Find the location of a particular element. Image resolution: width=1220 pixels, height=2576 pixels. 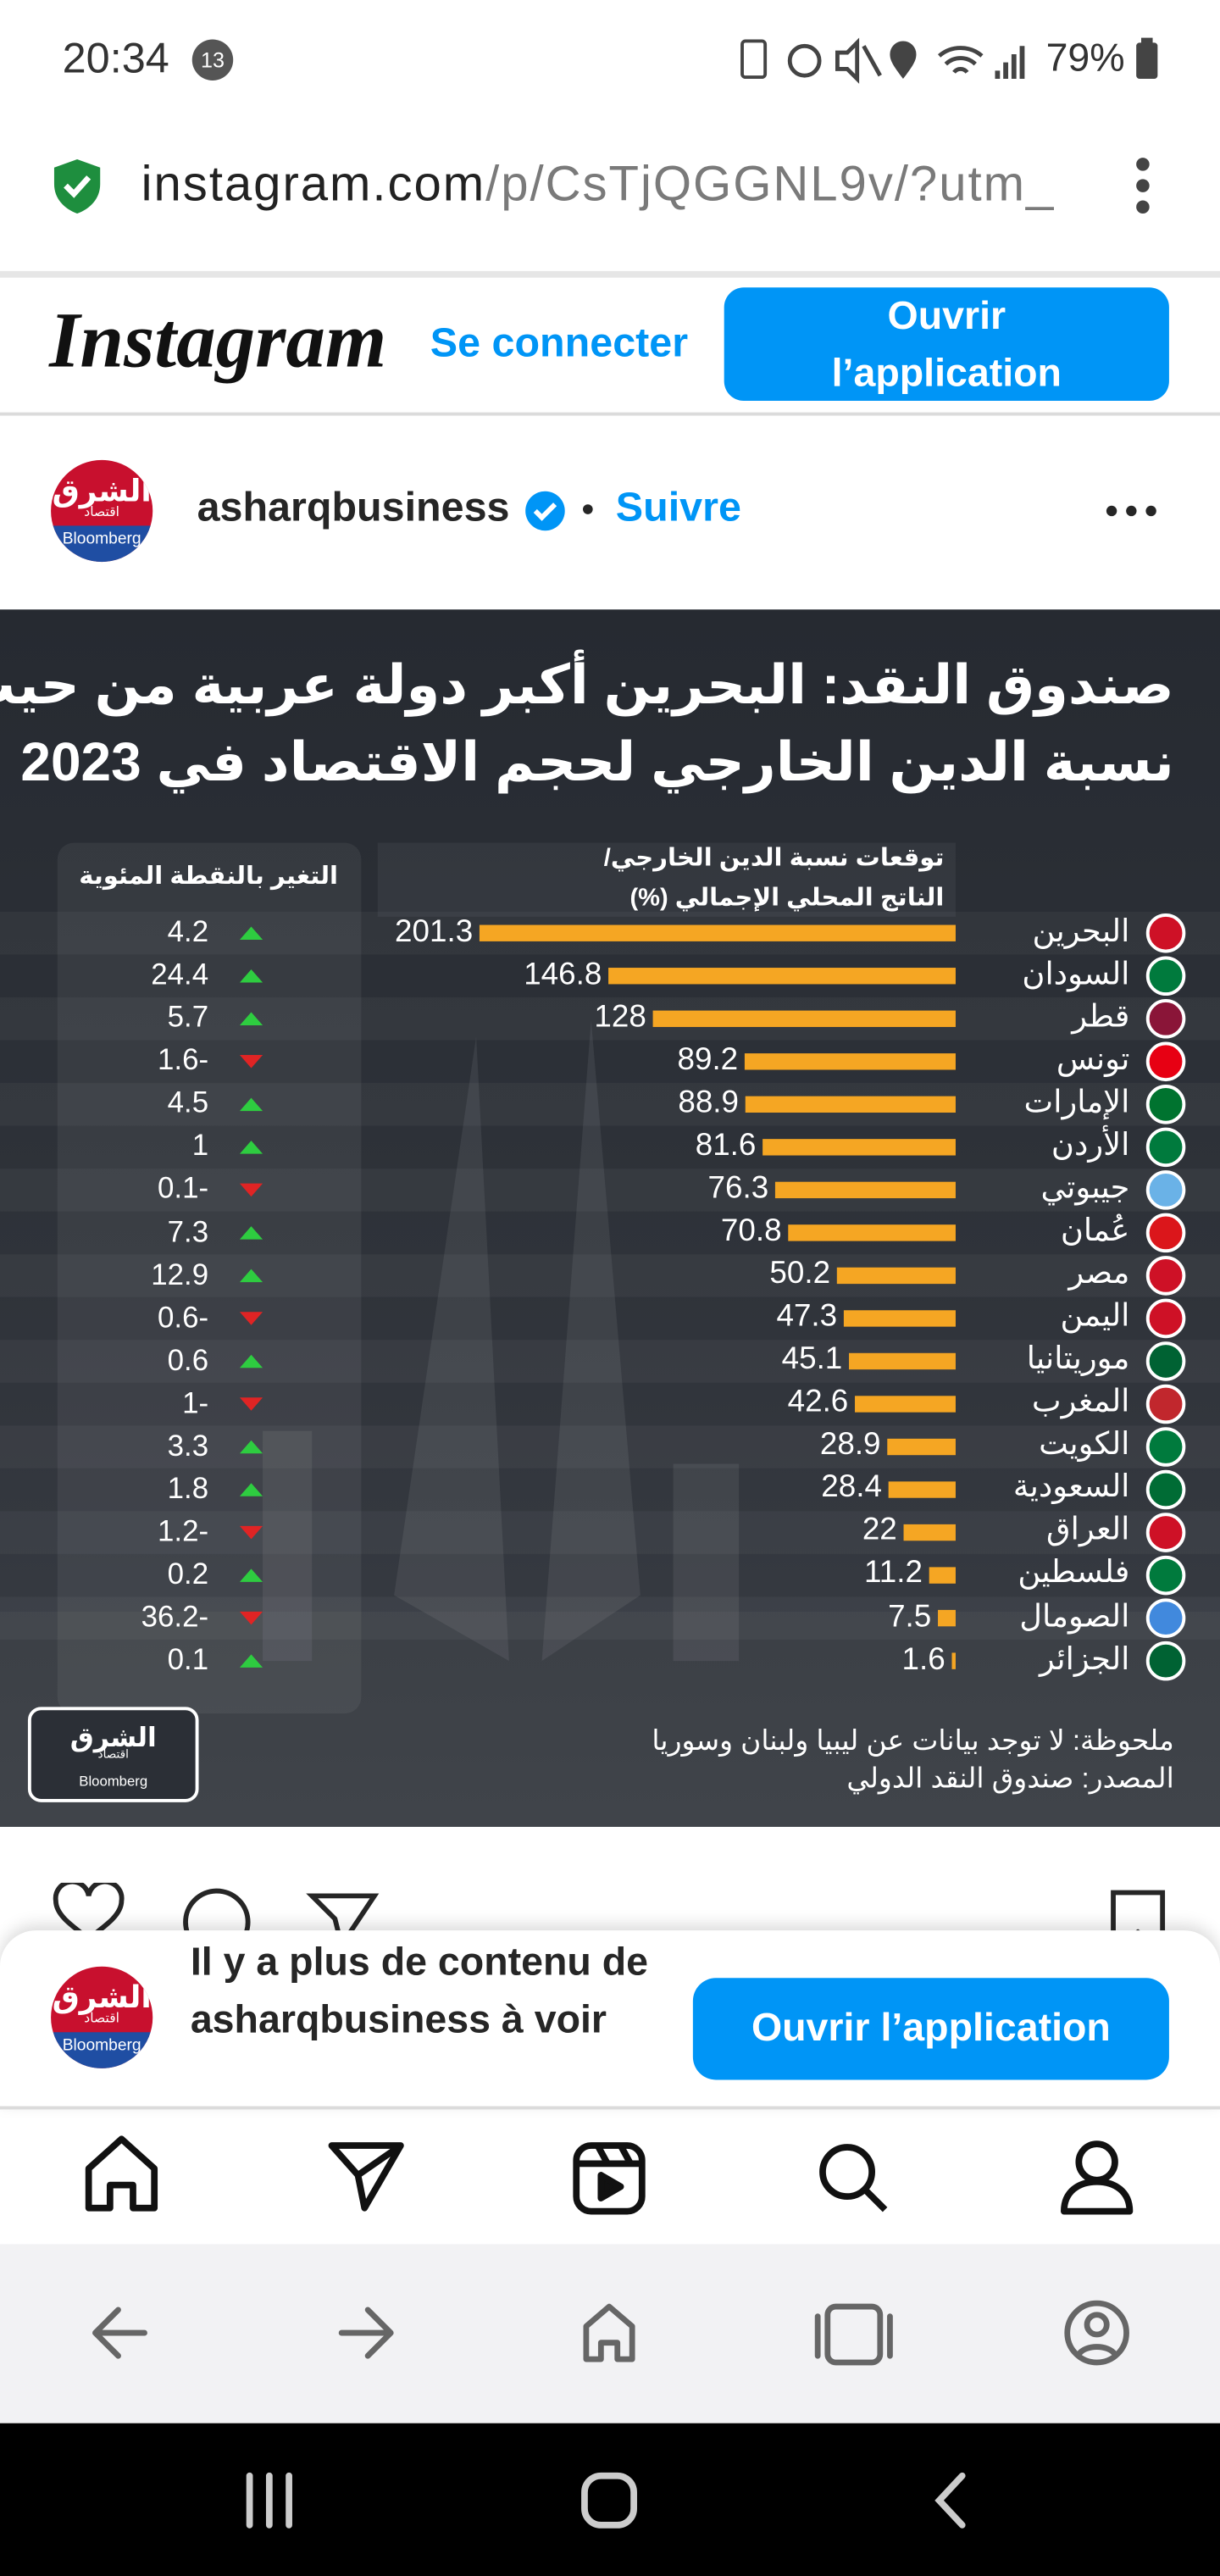

url-bar: instagram.com/p/CsTjQGGNL9v/?utm_ is located at coordinates (598, 185).